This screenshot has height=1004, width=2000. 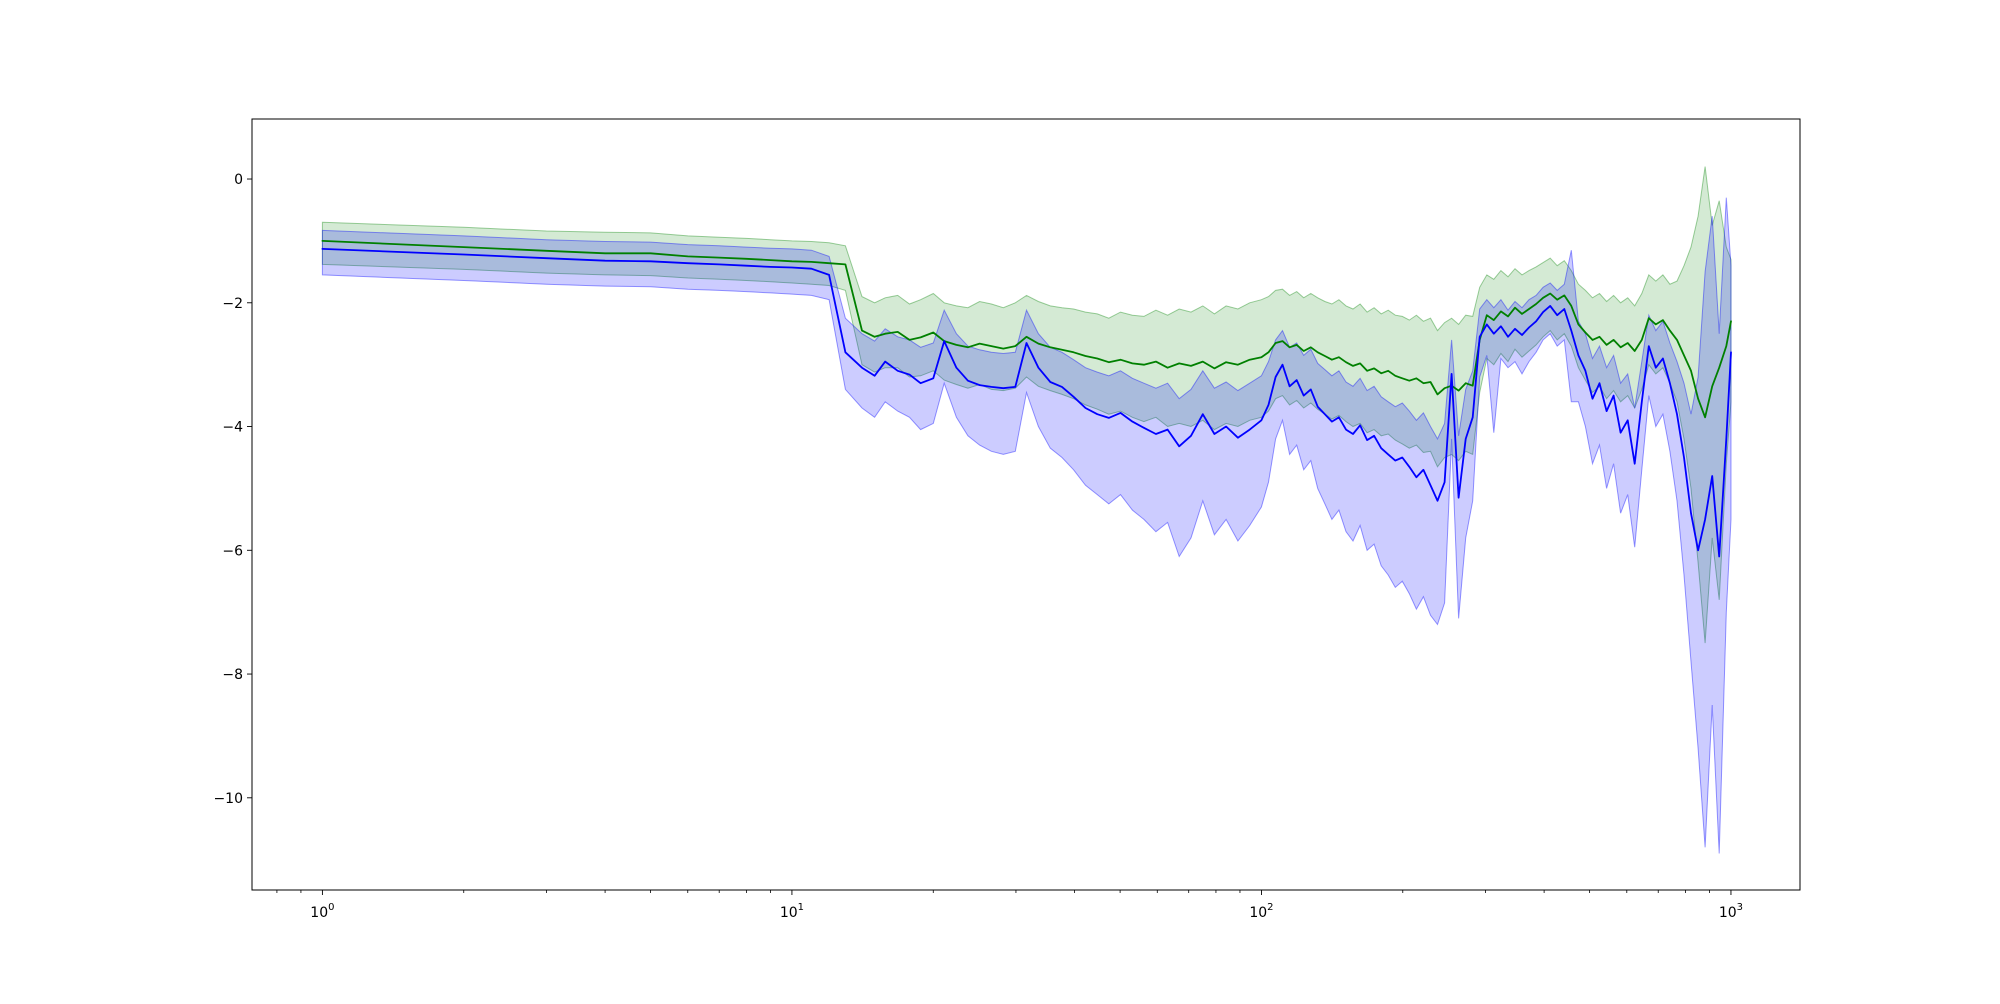 I want to click on y-tick-label: −4, so click(x=232, y=428).